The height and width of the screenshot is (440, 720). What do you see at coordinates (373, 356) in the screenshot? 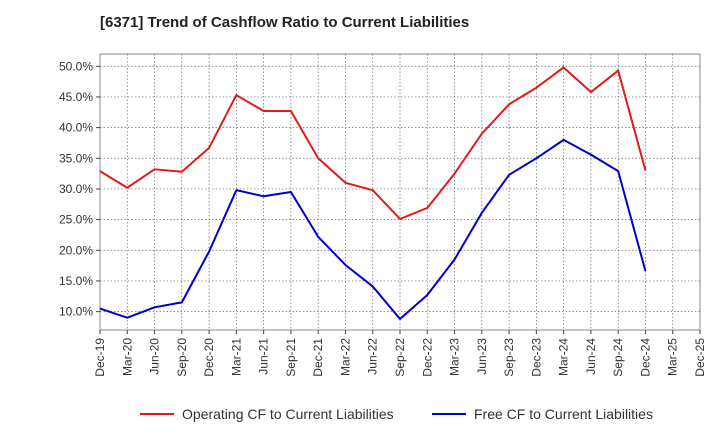
I see `x-tick-label: Jun-22` at bounding box center [373, 356].